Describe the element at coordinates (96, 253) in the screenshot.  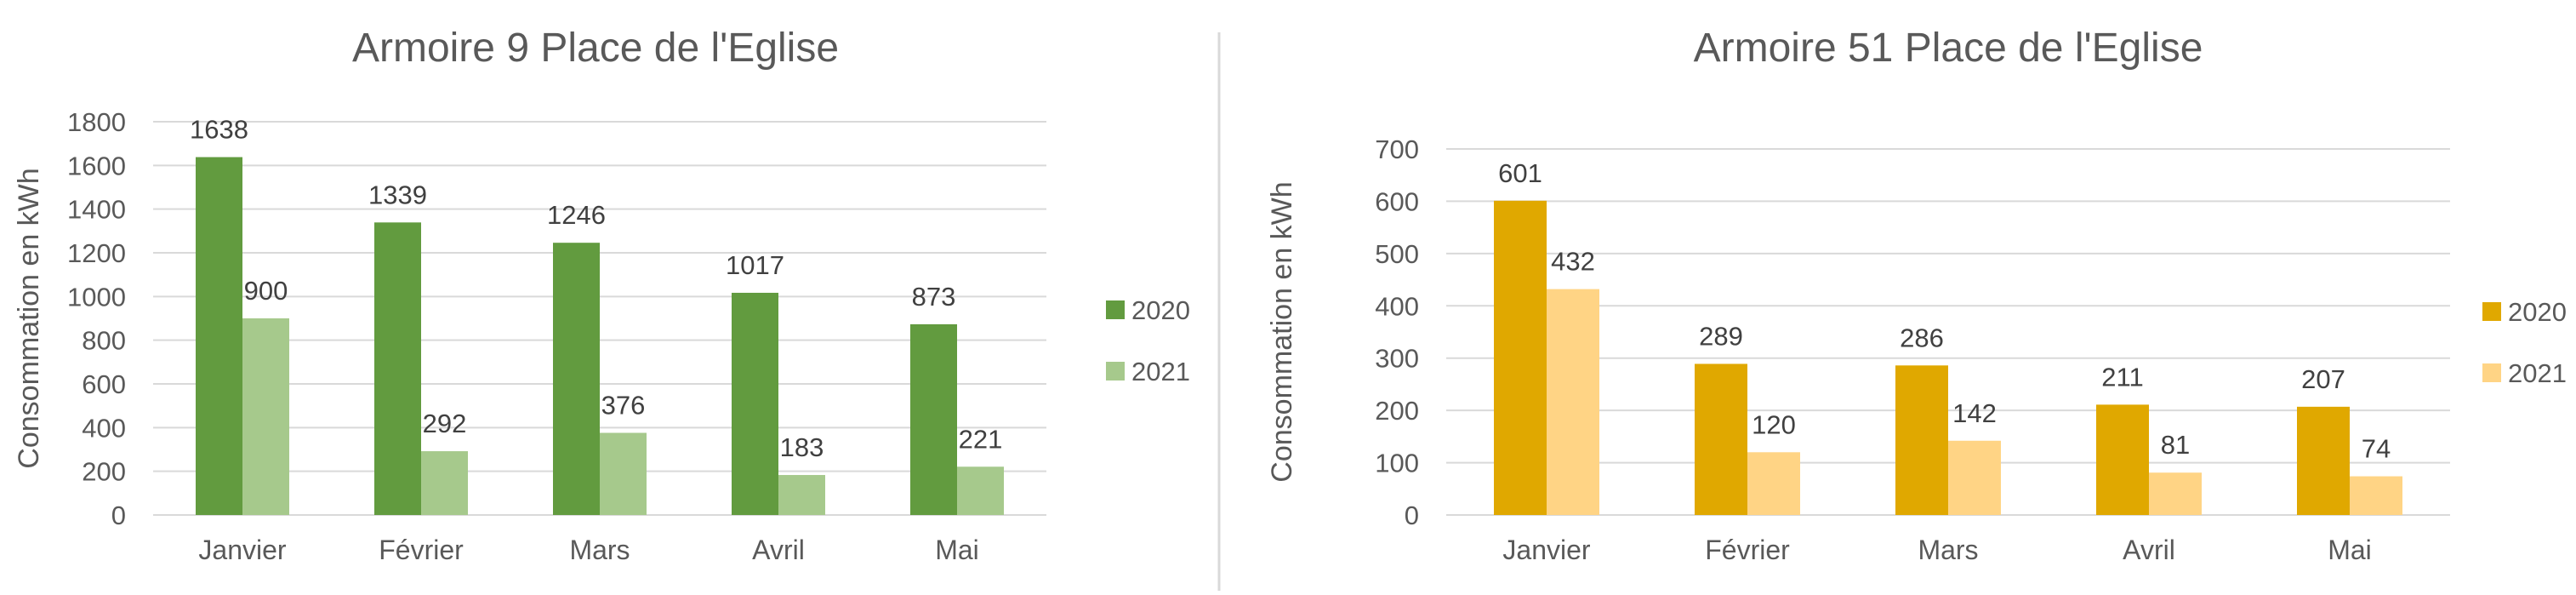
I see `y-tick-label: 1200` at that location.